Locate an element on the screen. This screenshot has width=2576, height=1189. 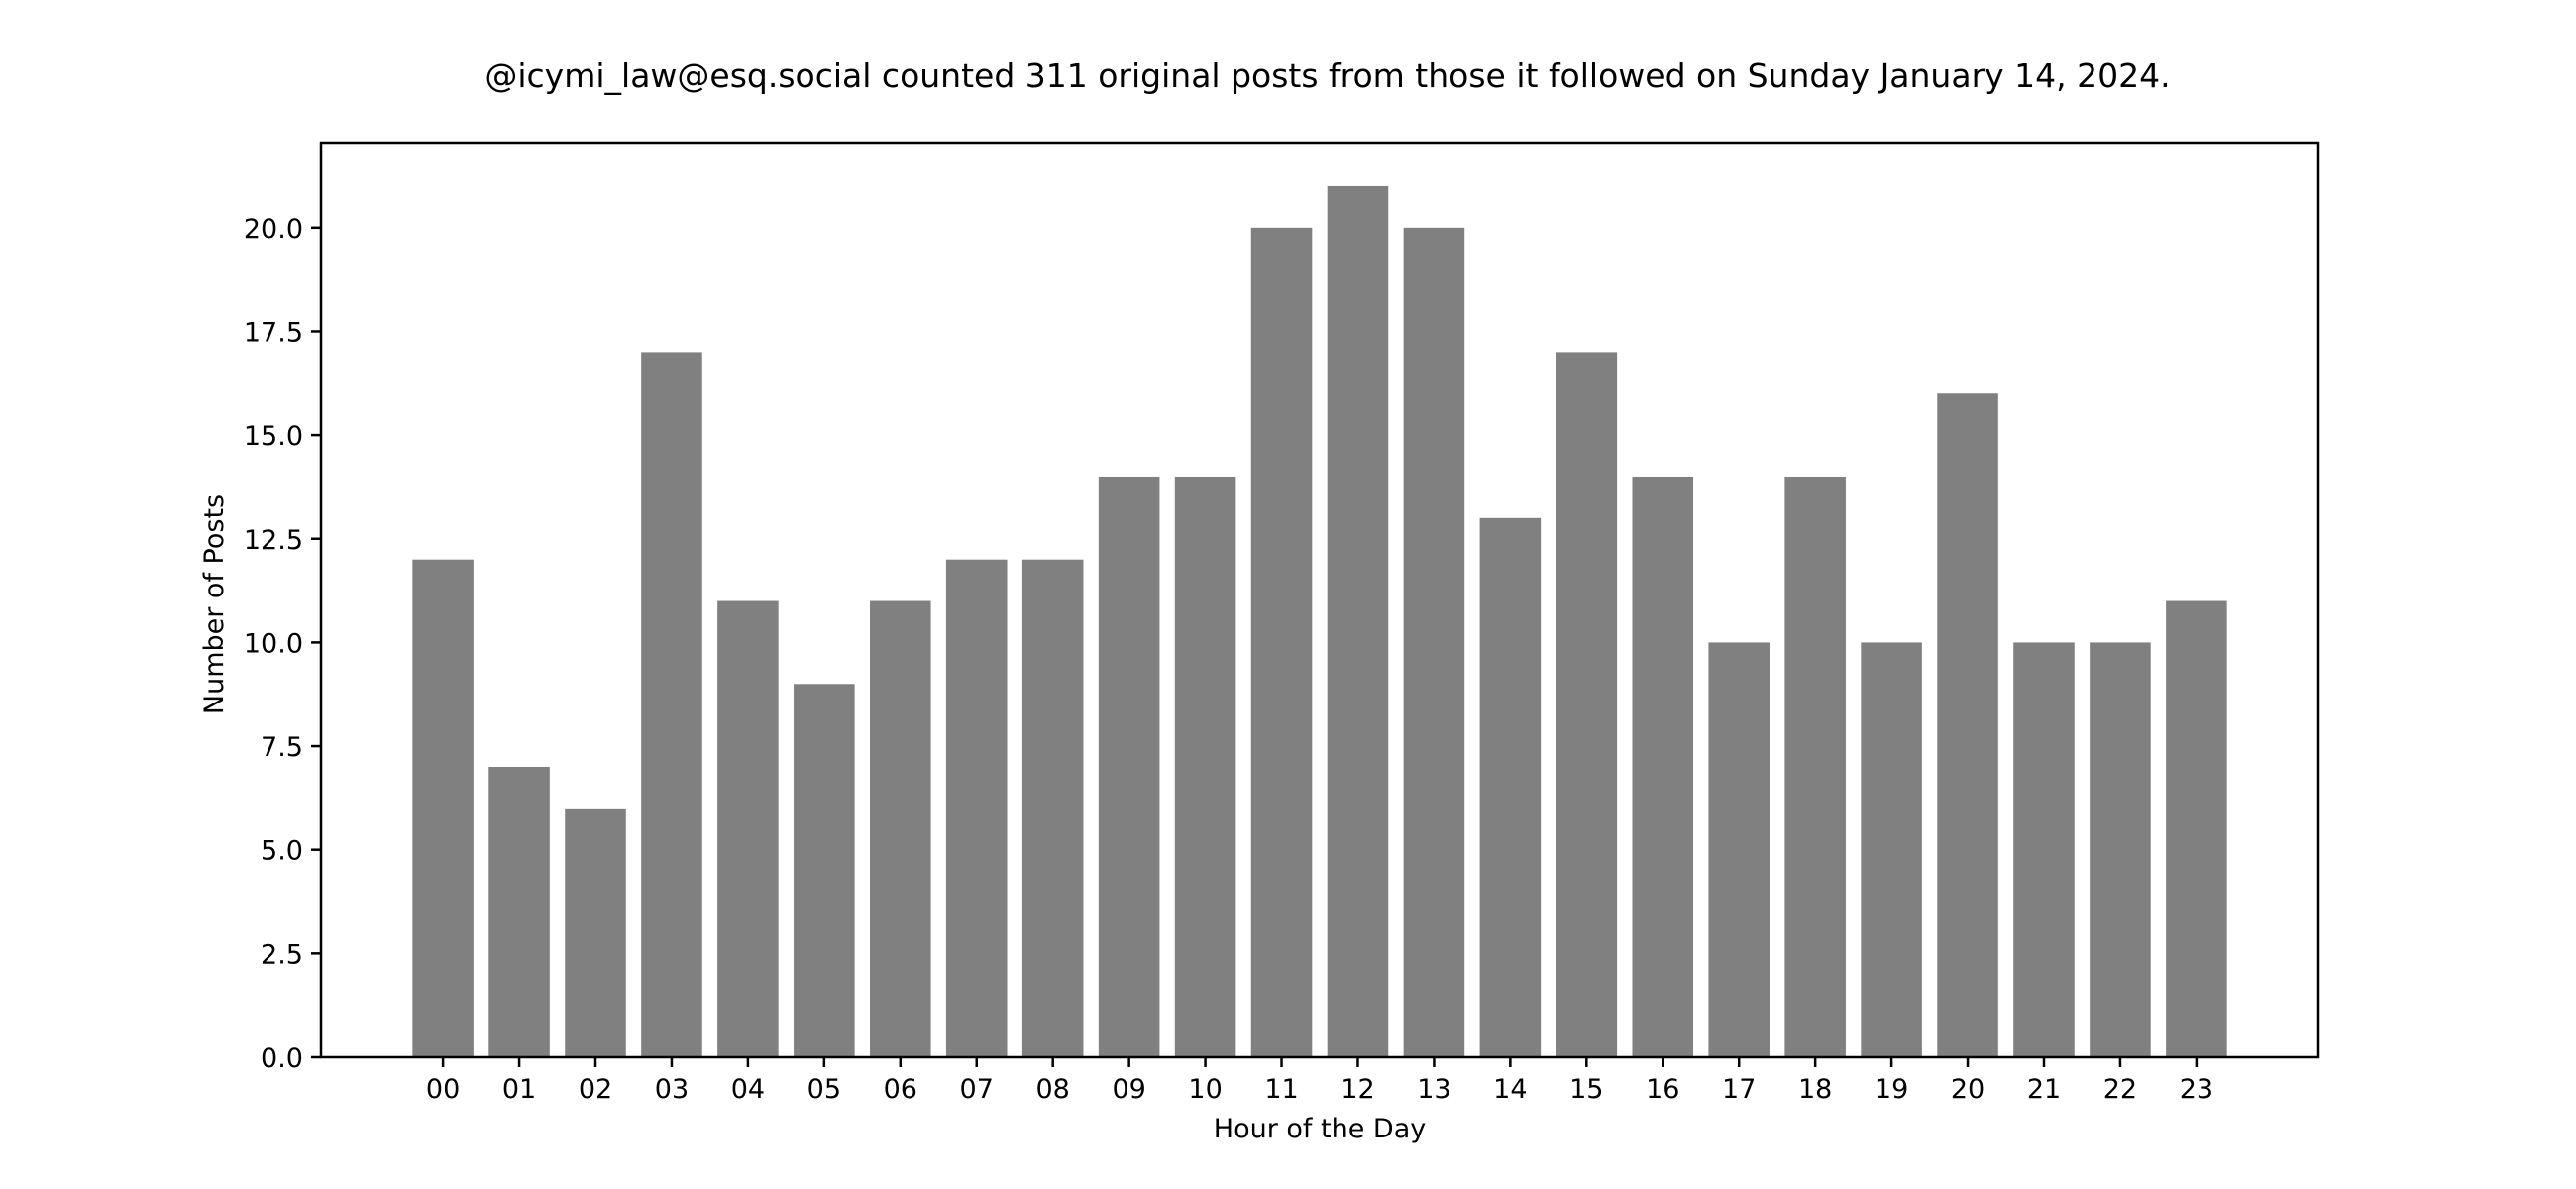
y-tick-label: 7.5 is located at coordinates (282, 748).